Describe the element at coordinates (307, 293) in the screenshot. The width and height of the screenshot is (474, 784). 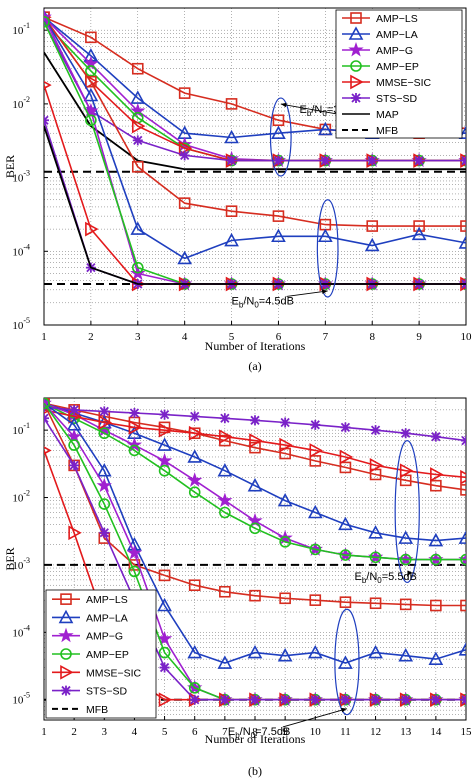
I see `annotation-arrow` at that location.